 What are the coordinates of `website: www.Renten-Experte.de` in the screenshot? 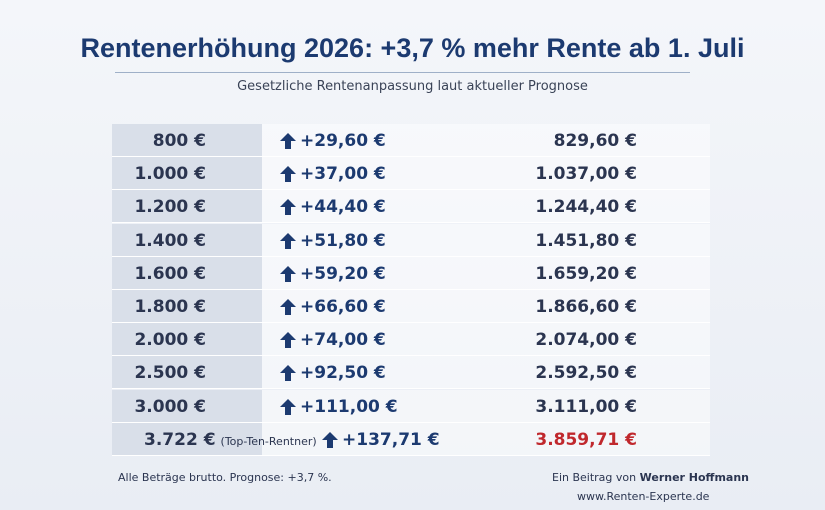 It's located at (643, 496).